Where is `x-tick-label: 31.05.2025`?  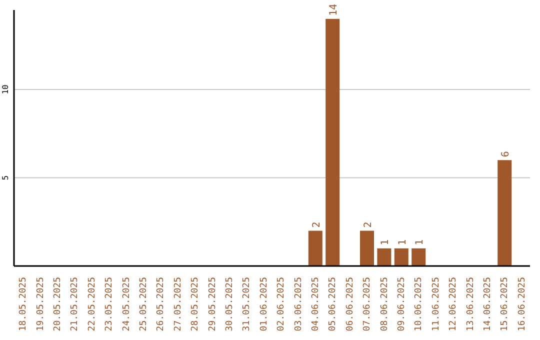
x-tick-label: 31.05.2025 is located at coordinates (247, 304).